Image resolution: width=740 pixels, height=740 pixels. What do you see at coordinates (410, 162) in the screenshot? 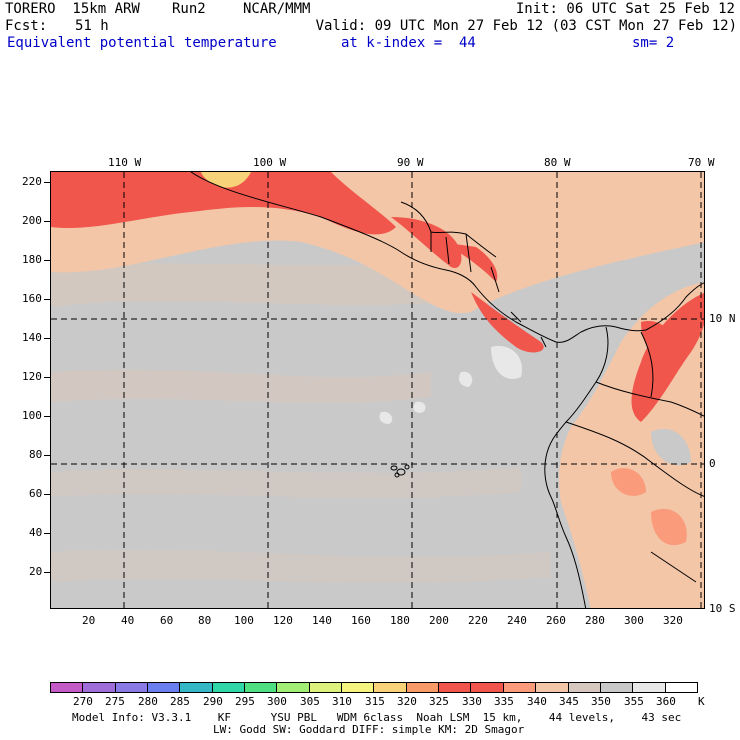
I see `lon-label-90w: 90 W` at bounding box center [410, 162].